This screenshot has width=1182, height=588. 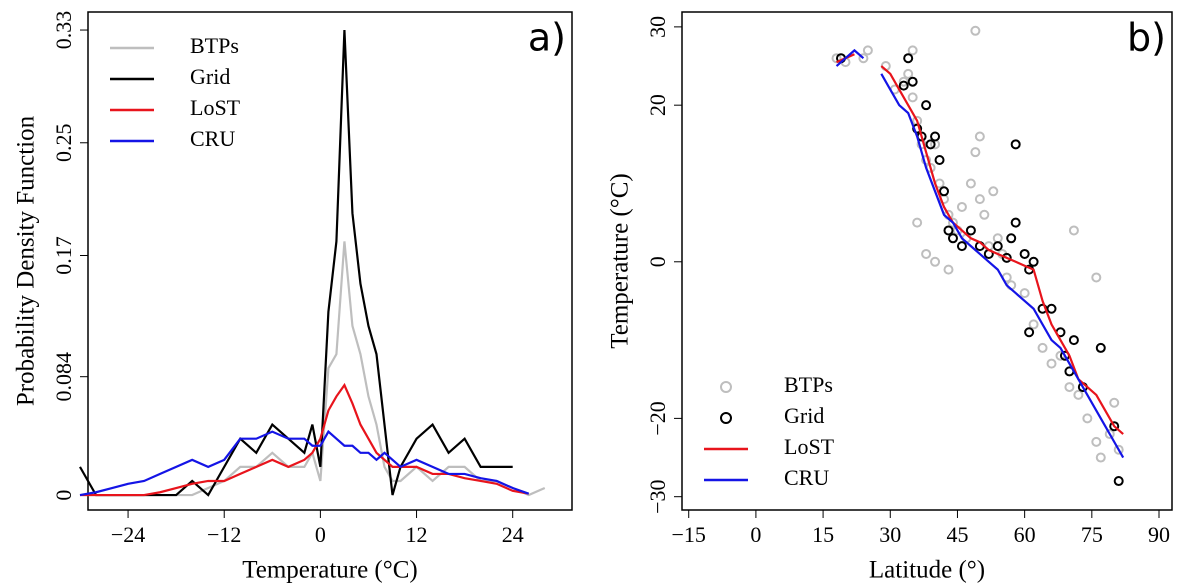 I want to click on x-tick-label: 24, so click(x=513, y=534).